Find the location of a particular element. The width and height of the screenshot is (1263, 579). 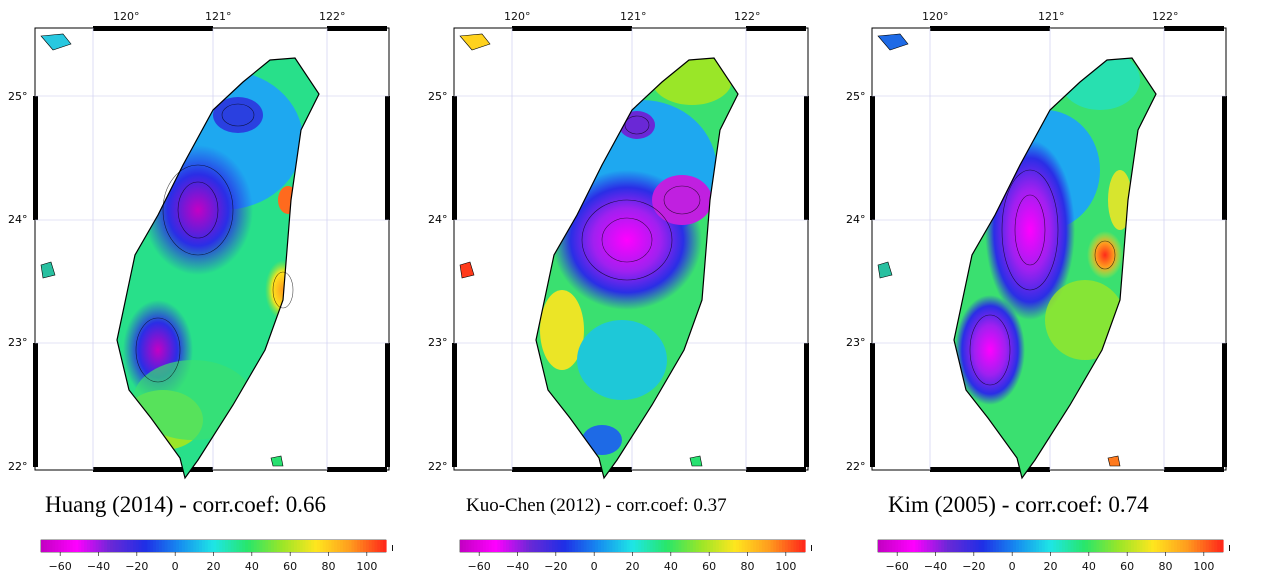

panel-caption: Huang (2014) - corr.coef: 0.66 is located at coordinates (186, 504).